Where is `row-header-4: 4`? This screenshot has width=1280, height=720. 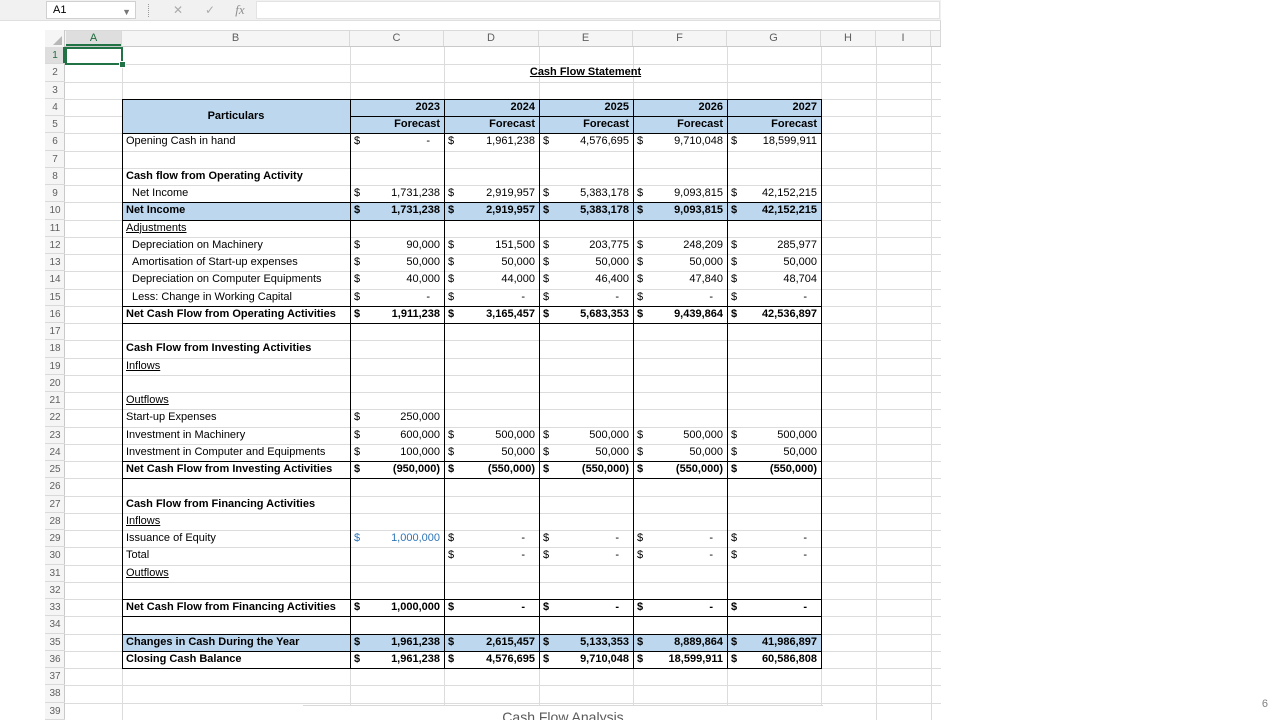 row-header-4: 4 is located at coordinates (55, 107).